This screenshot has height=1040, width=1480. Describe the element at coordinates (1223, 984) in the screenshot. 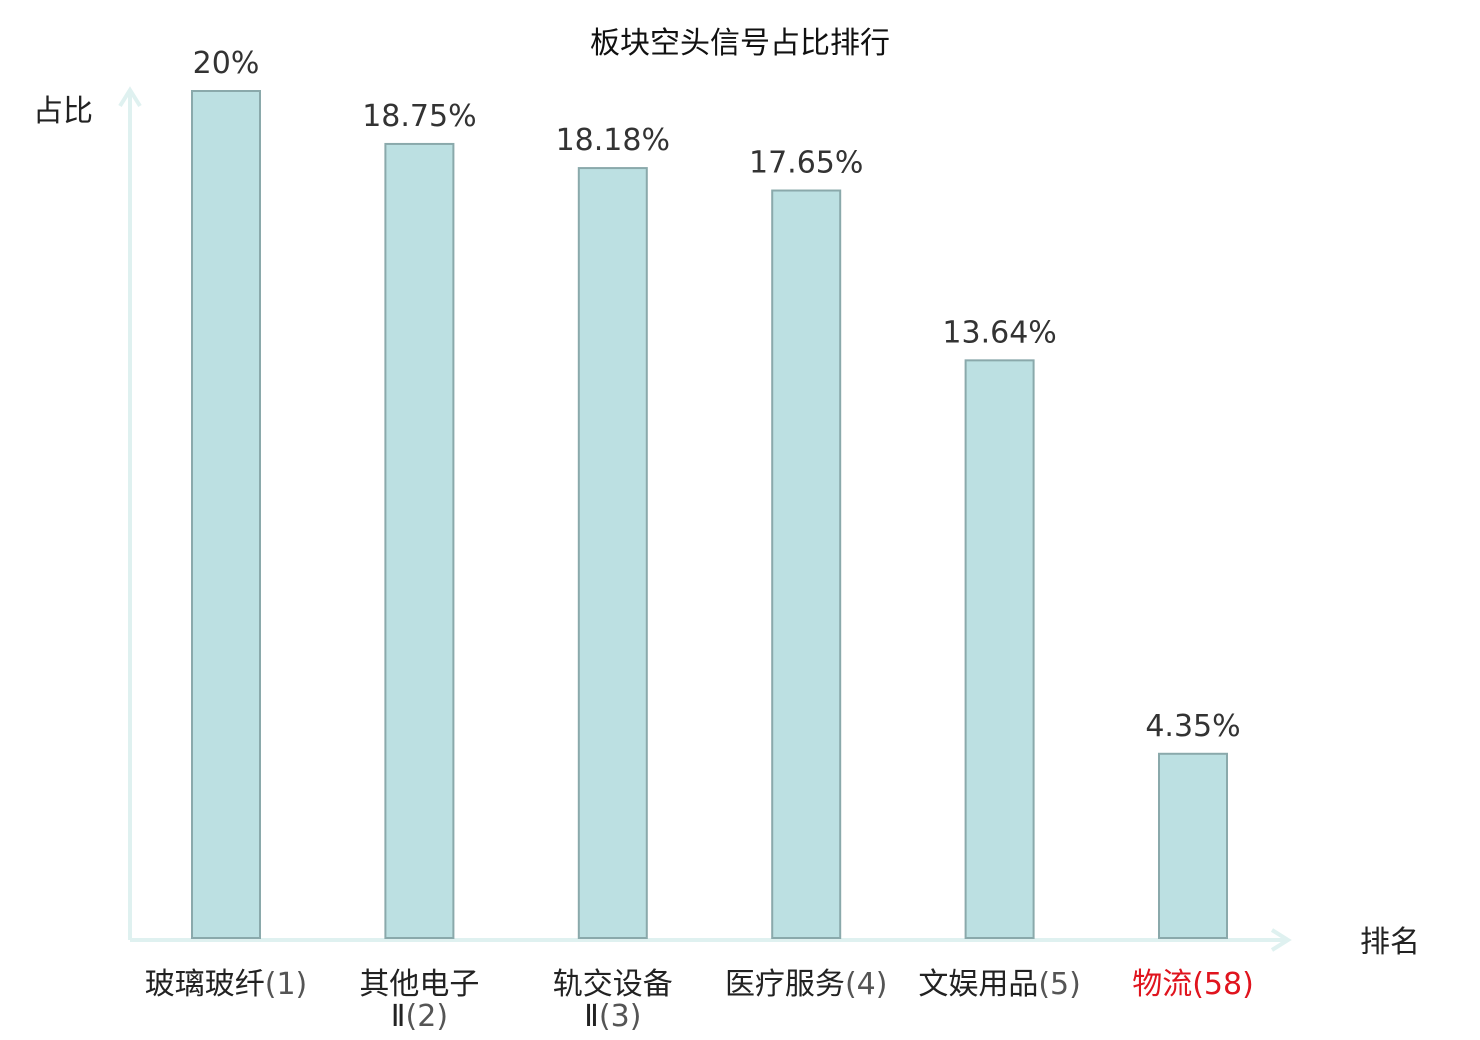

I see `category-rank: (58)` at that location.